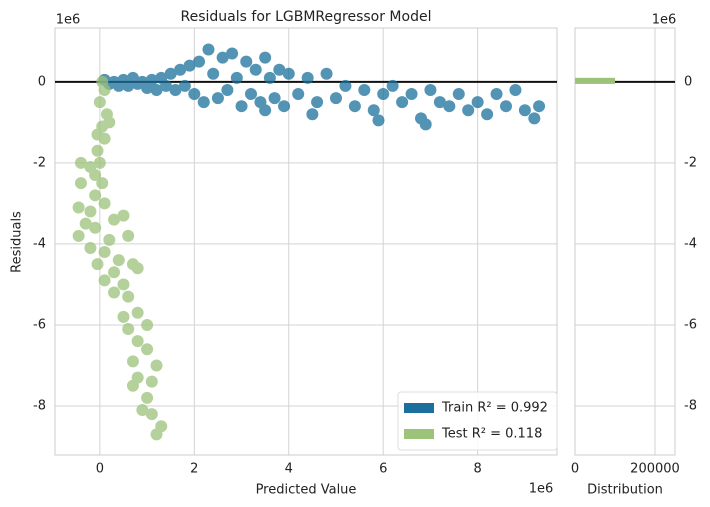 The image size is (710, 507). Describe the element at coordinates (289, 469) in the screenshot. I see `x-tick-label: 4` at that location.